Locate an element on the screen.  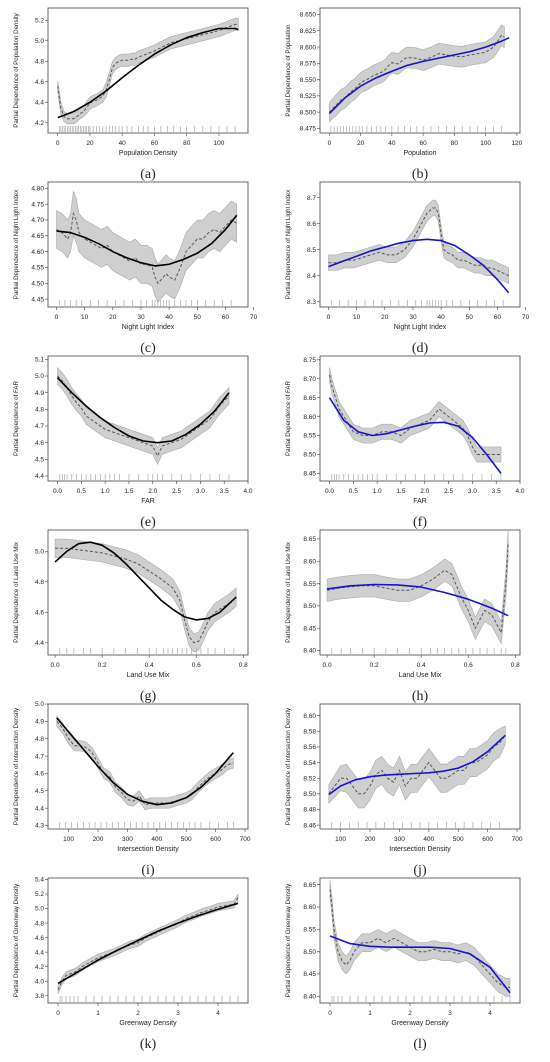
panel-caption: (c) is located at coordinates (148, 348).